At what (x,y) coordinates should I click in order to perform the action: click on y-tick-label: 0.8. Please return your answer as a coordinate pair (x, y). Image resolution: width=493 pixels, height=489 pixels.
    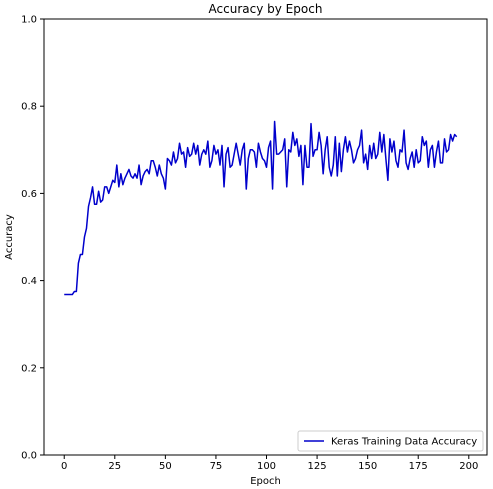
    Looking at the image, I should click on (29, 107).